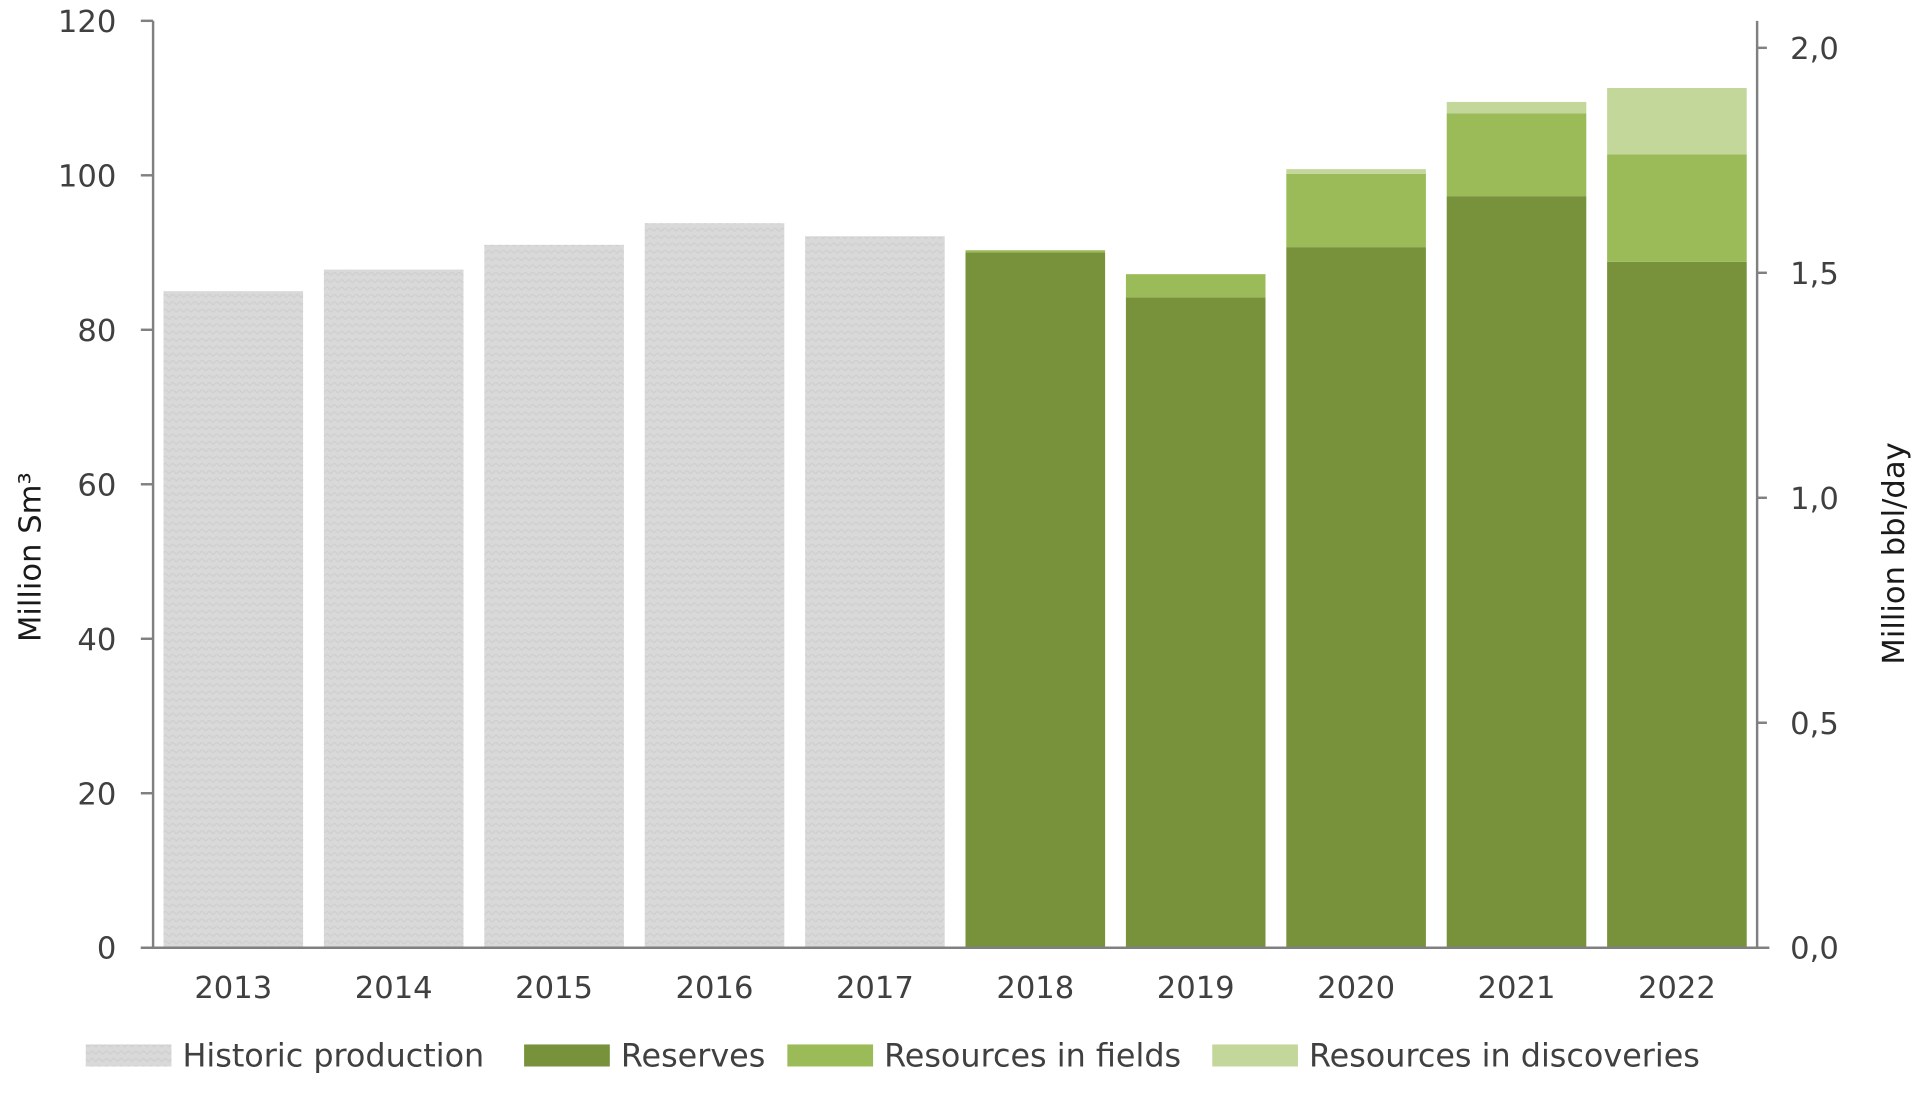 Image resolution: width=1920 pixels, height=1102 pixels. What do you see at coordinates (875, 592) in the screenshot?
I see `bar-historic-production-2017` at bounding box center [875, 592].